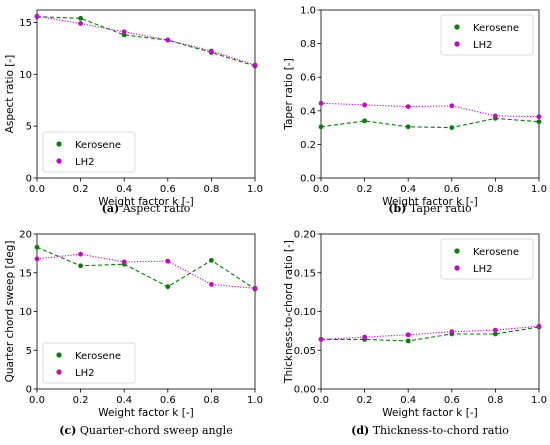 This screenshot has height=445, width=550. Describe the element at coordinates (10, 312) in the screenshot. I see `y-axis-label: Quarter chord sweep [deg]` at that location.